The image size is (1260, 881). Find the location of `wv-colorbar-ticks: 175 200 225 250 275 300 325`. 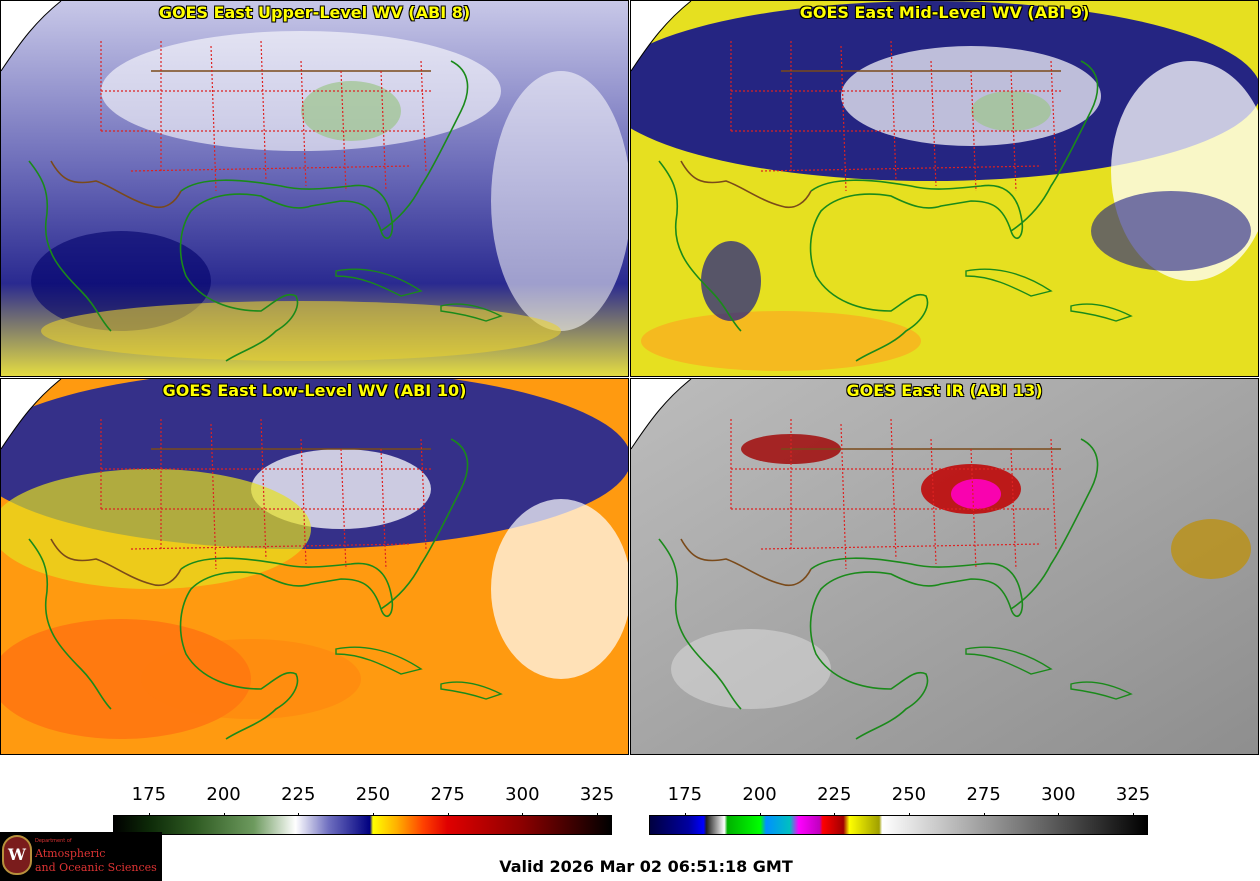

wv-colorbar-ticks: 175 200 225 250 275 300 325 is located at coordinates (364, 801).